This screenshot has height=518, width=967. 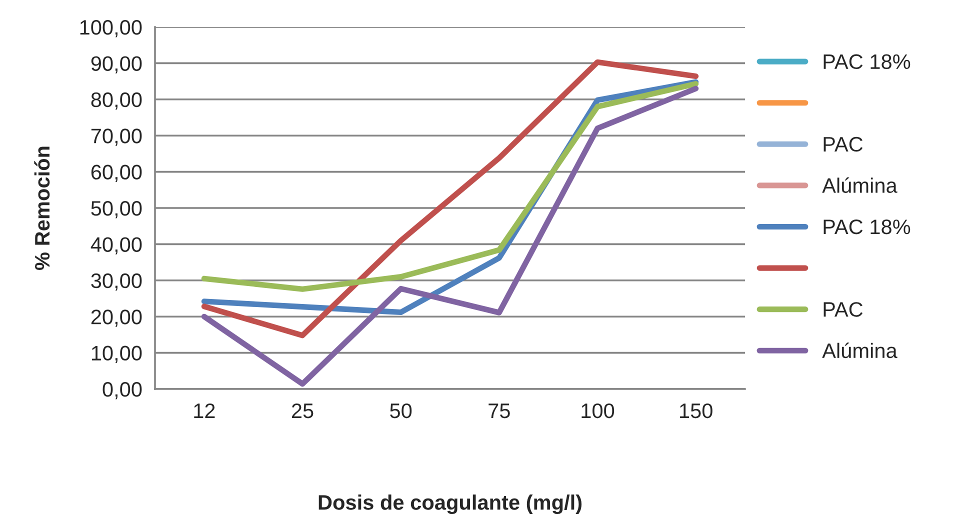 I want to click on y-tick-label: 100,00, so click(x=111, y=29).